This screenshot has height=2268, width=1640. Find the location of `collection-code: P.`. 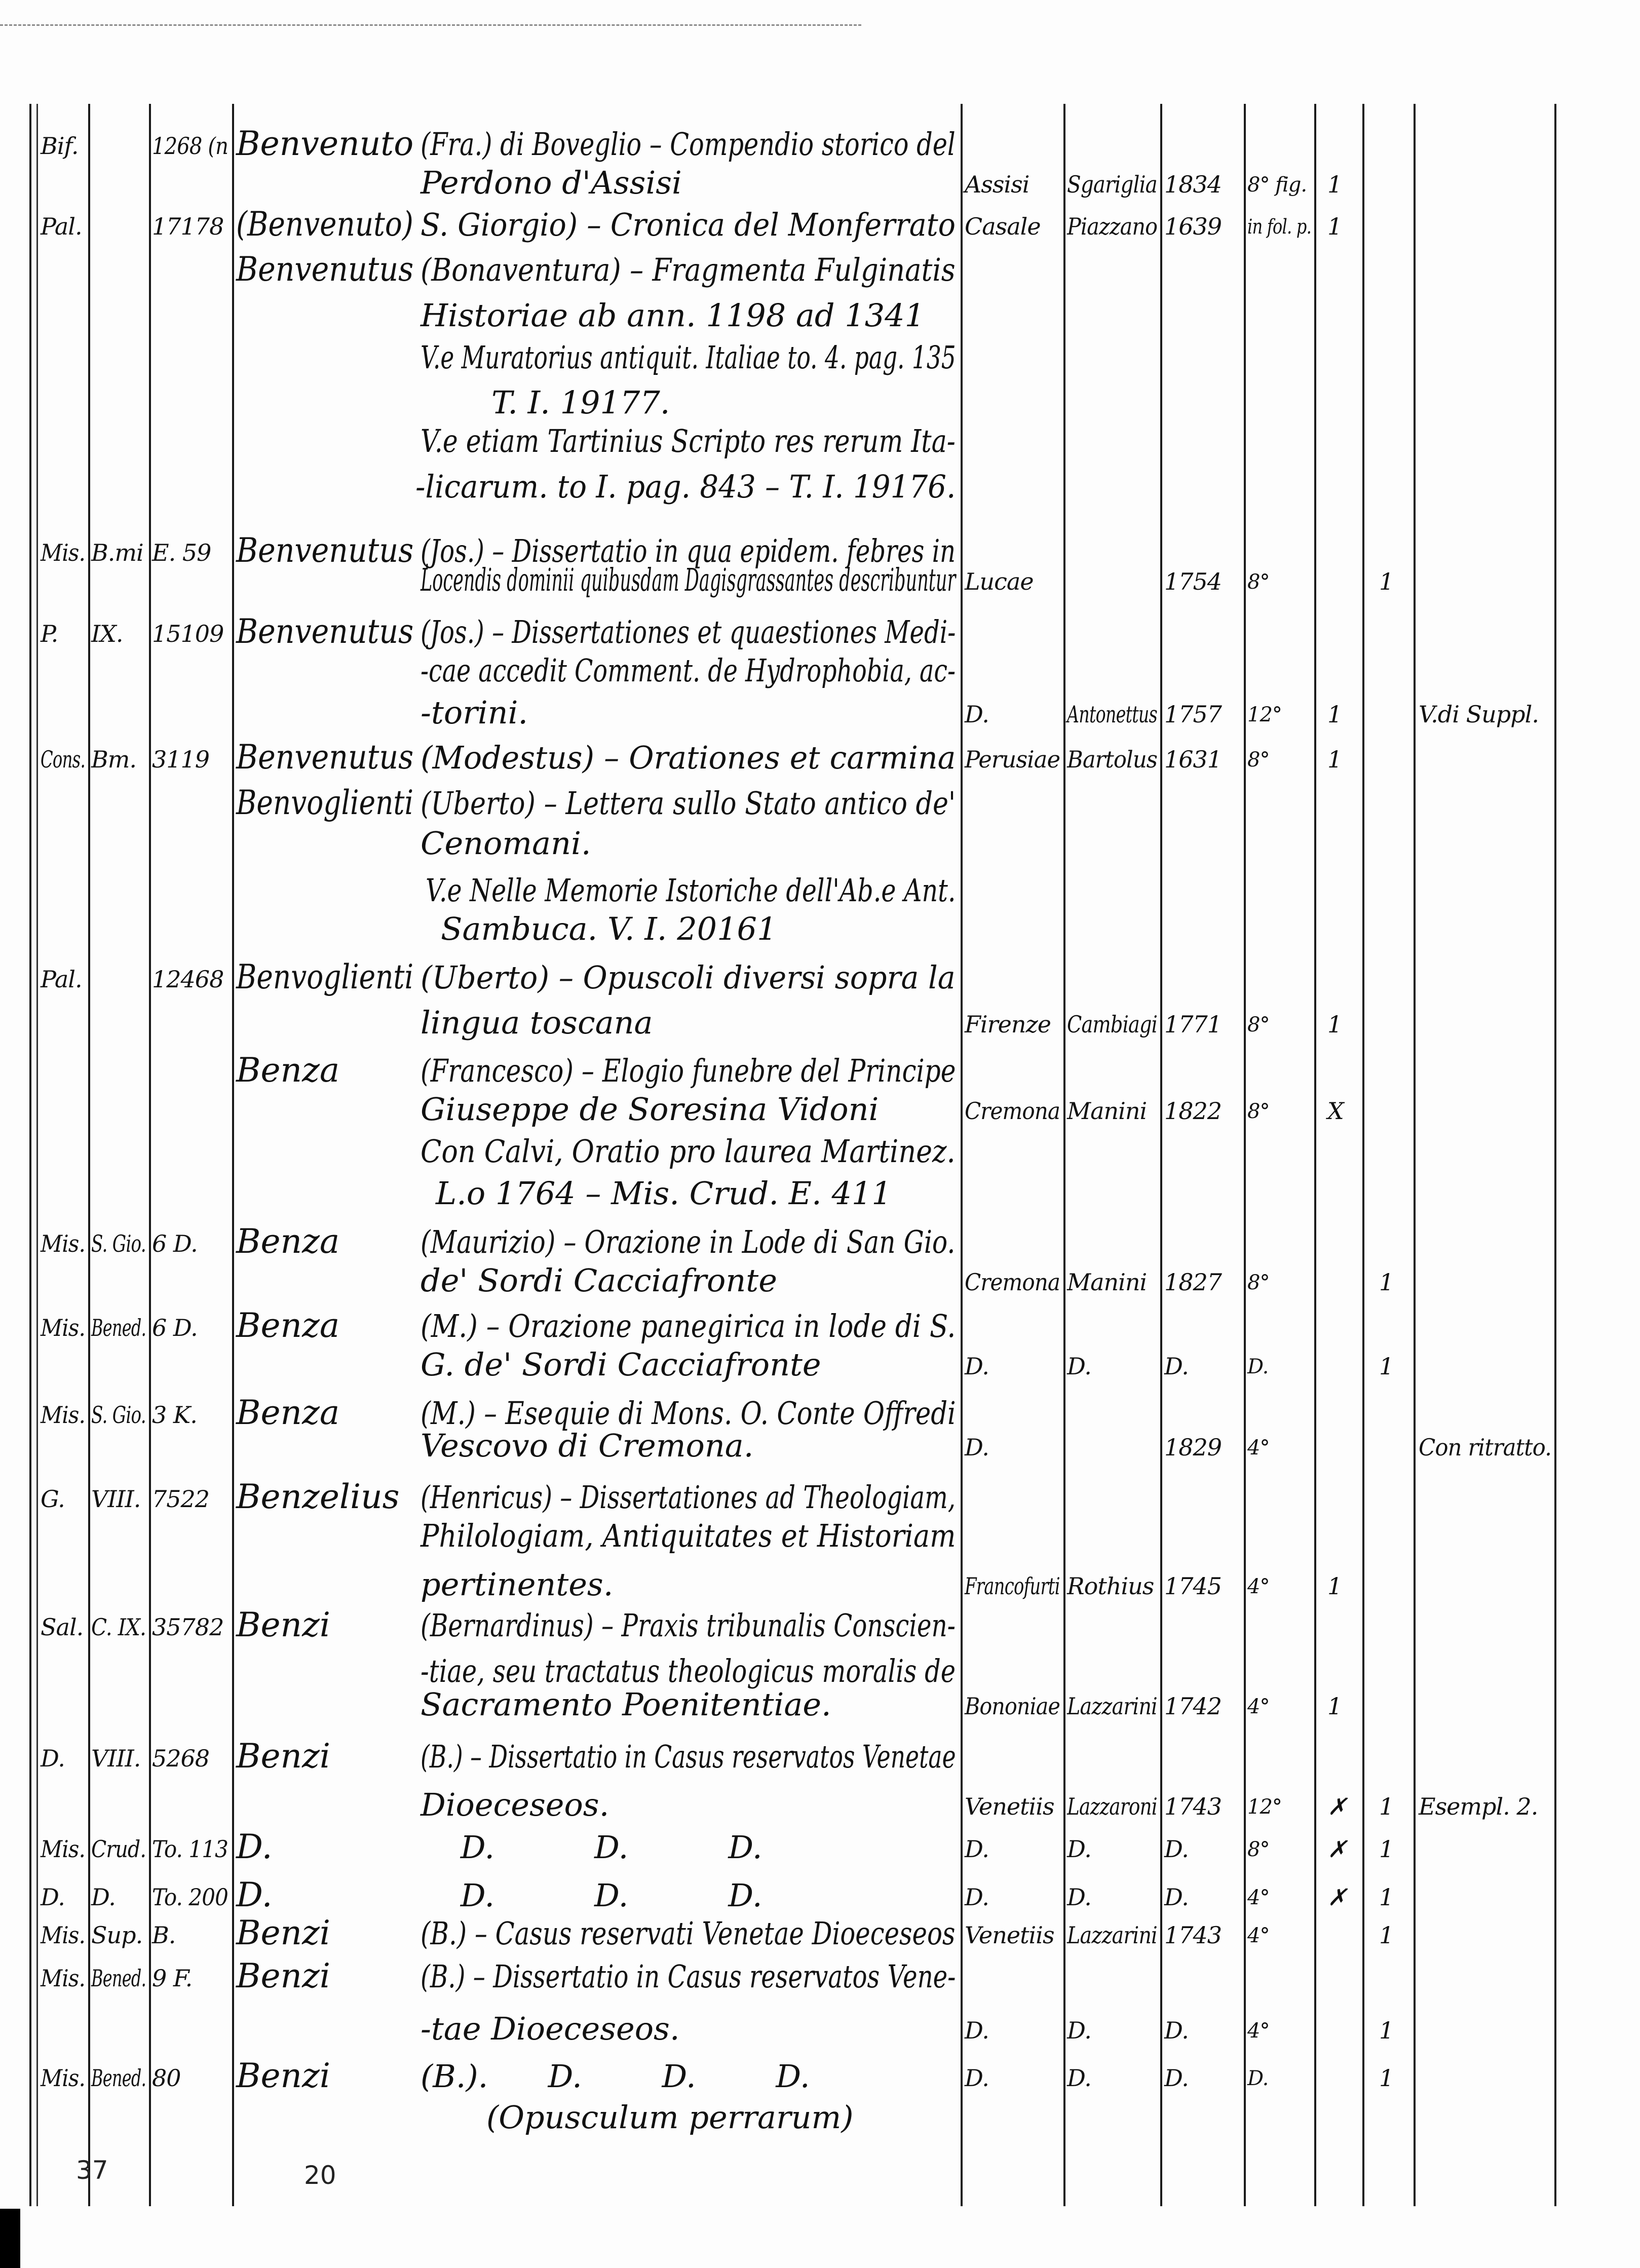

collection-code: P. is located at coordinates (49, 633).